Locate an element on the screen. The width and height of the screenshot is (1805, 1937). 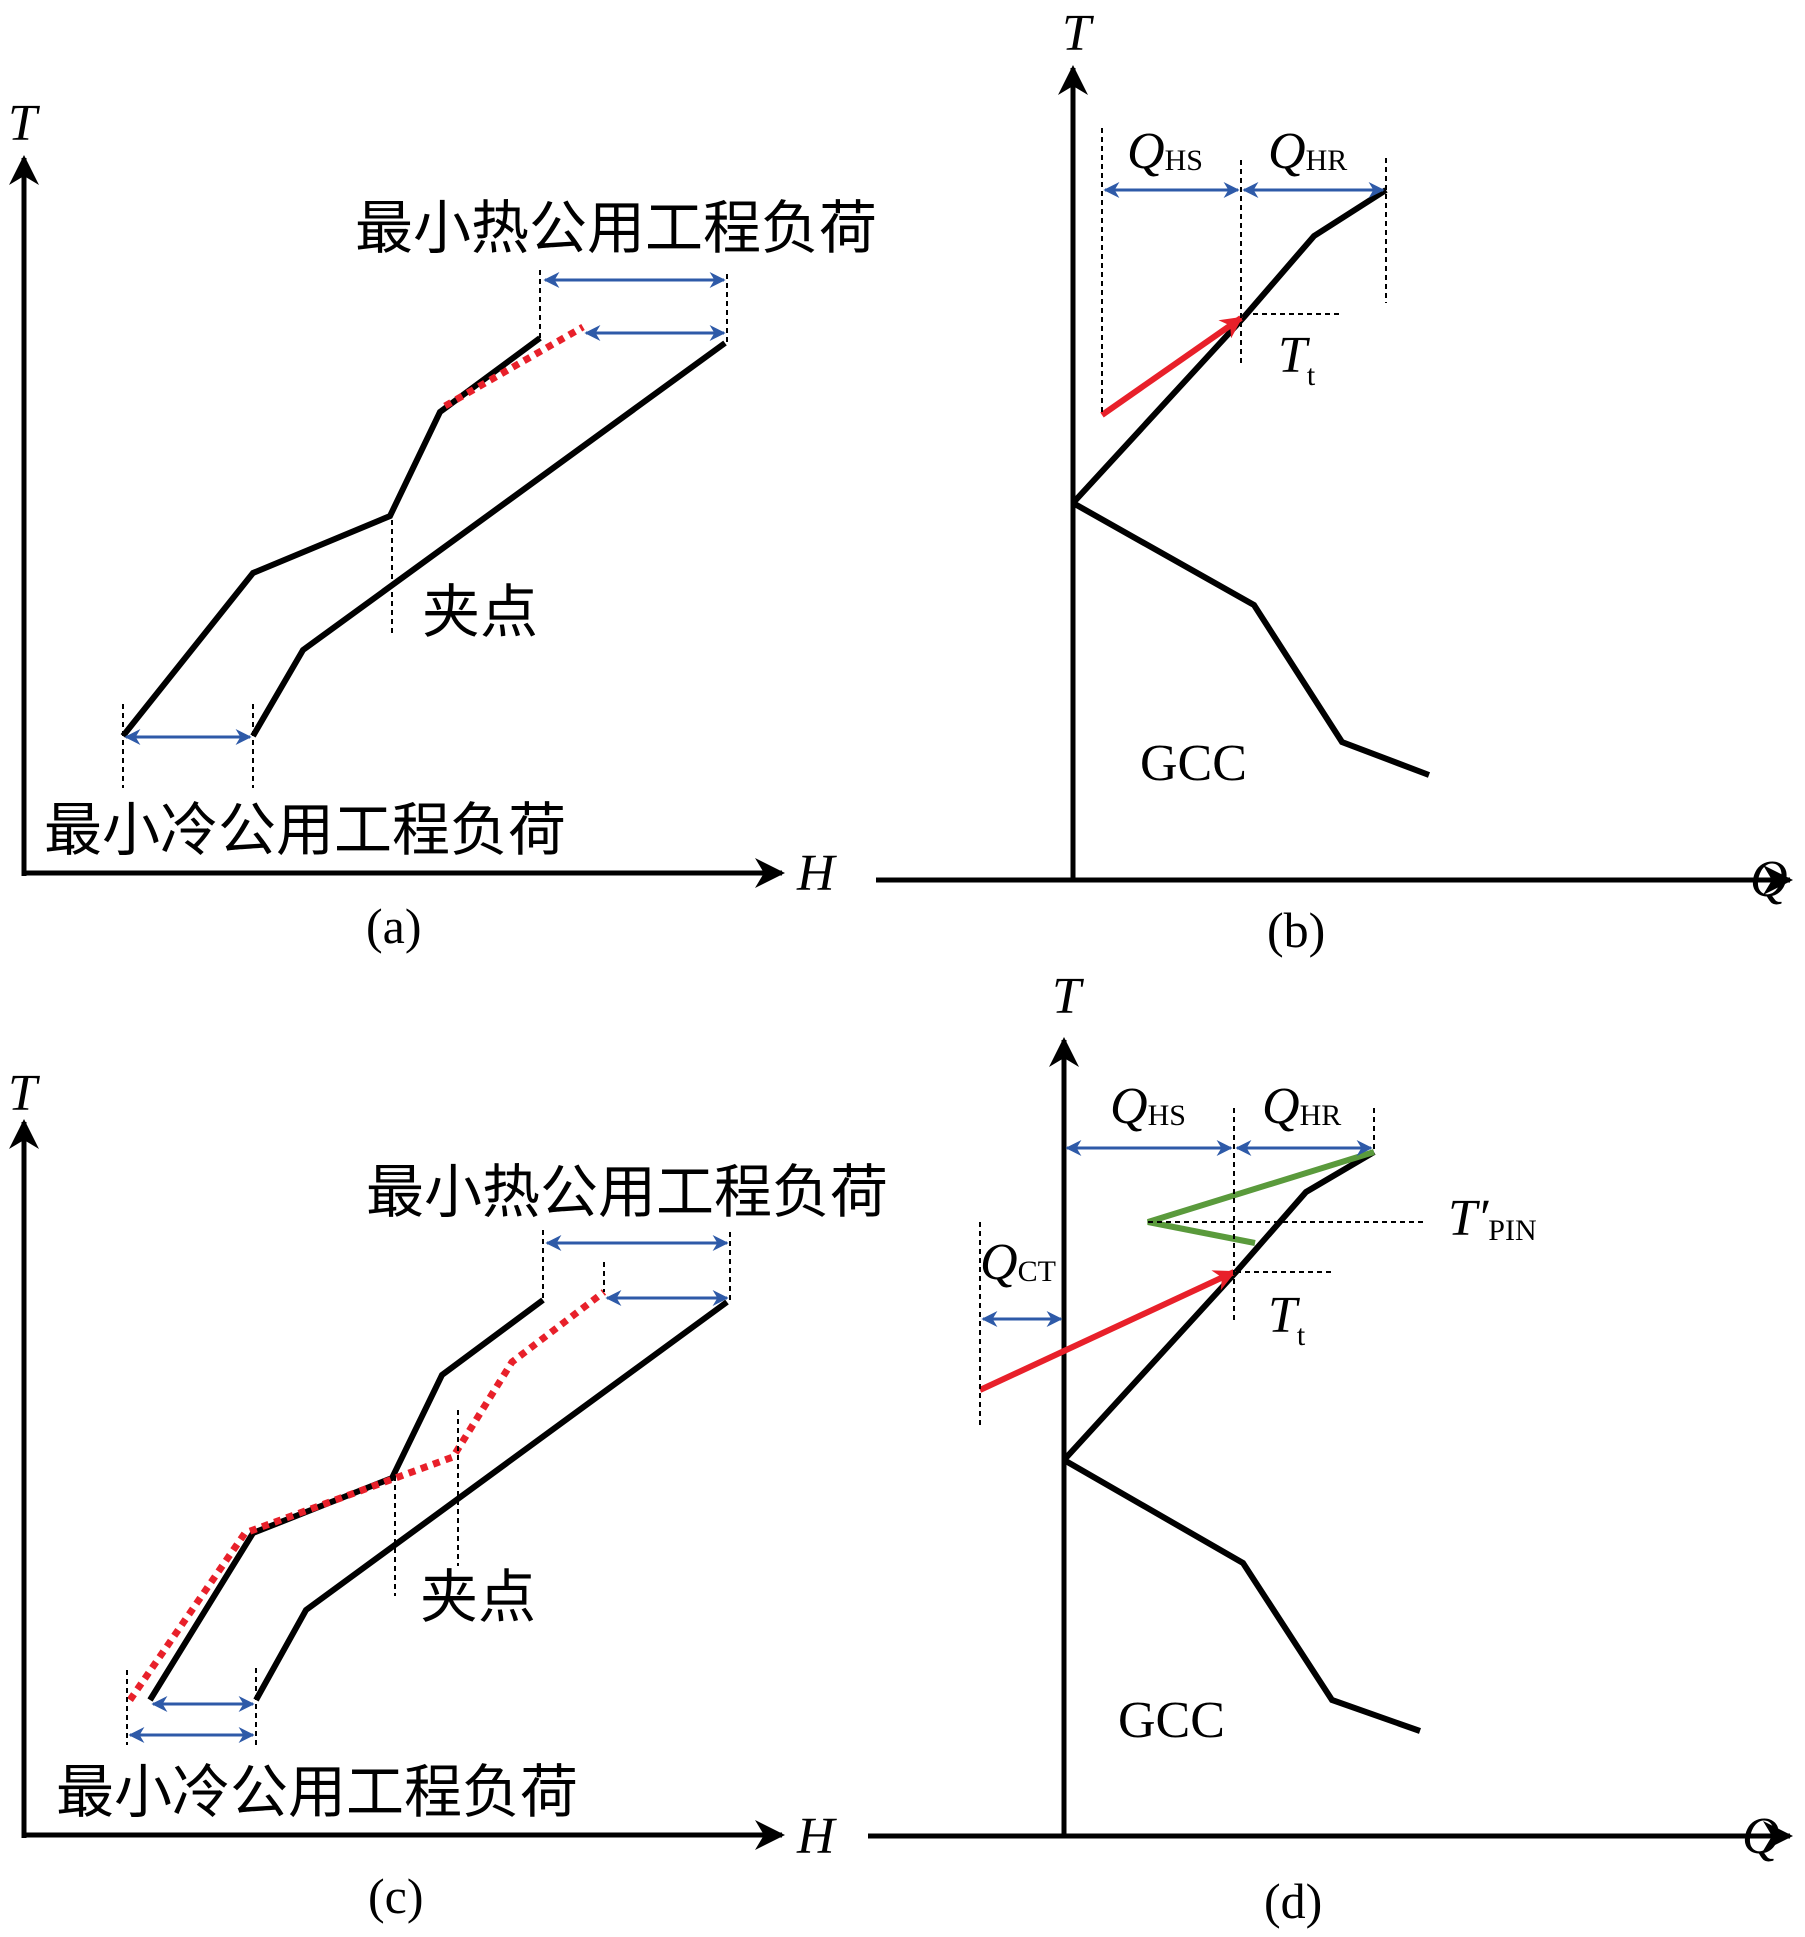
c-shifted-hot-curve is located at coordinates (367, 1495).